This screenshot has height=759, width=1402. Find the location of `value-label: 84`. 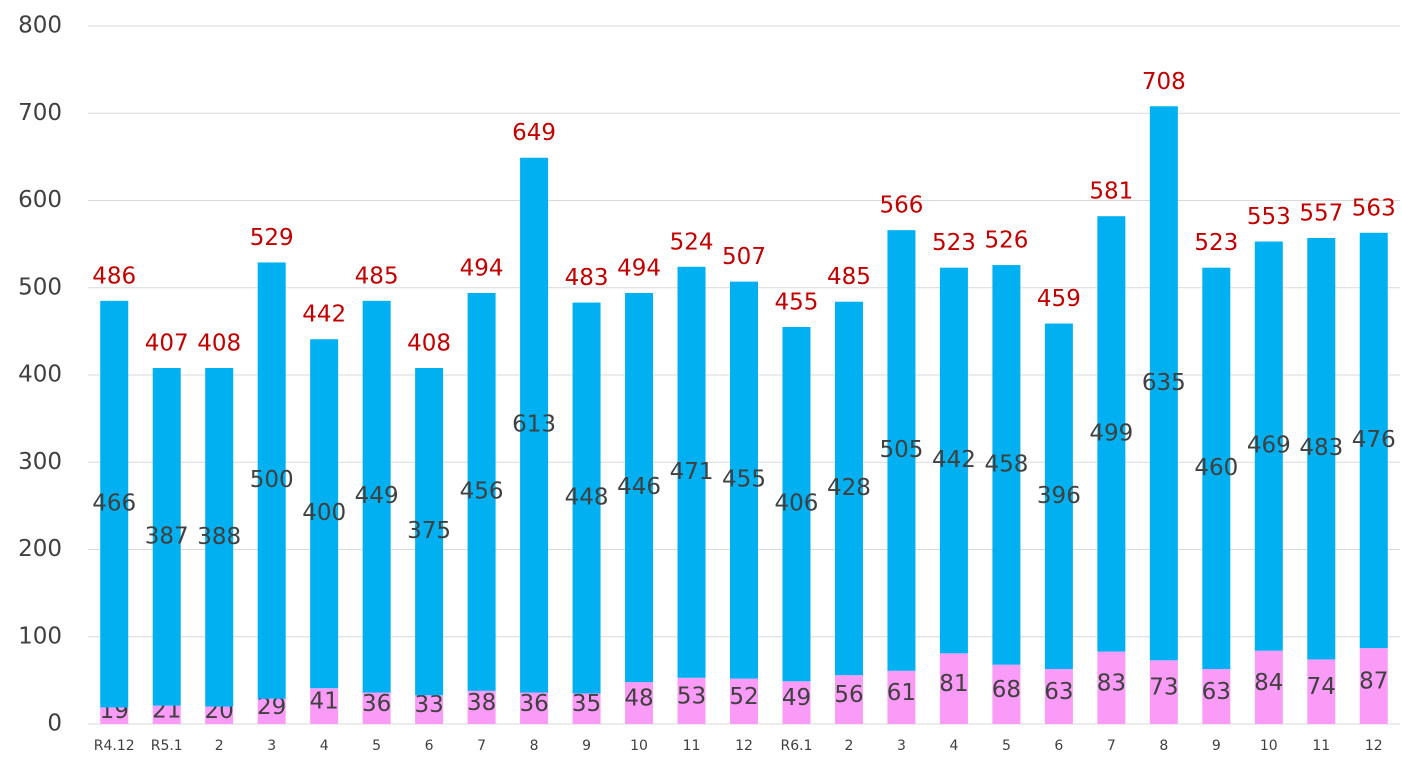

value-label: 84 is located at coordinates (1268, 683).